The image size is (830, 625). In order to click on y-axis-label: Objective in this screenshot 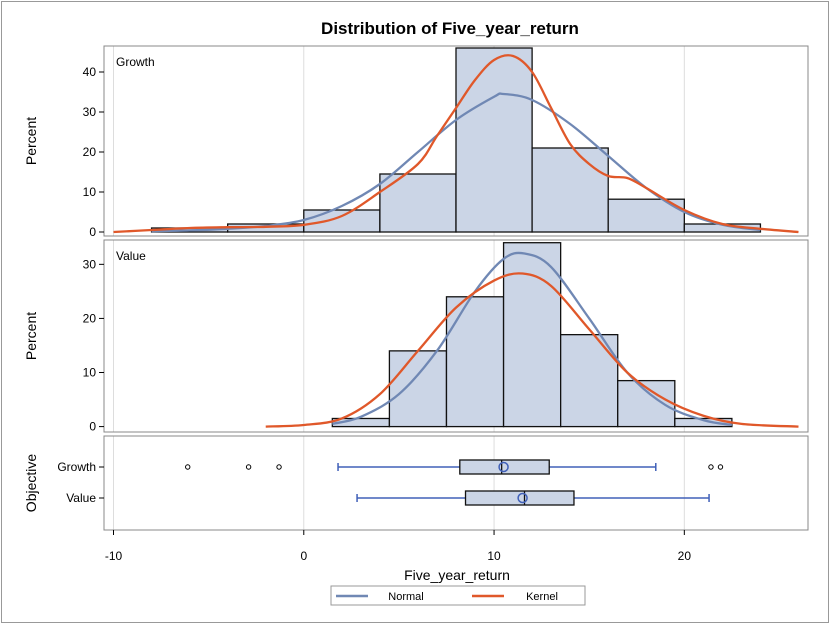, I will do `click(31, 483)`.